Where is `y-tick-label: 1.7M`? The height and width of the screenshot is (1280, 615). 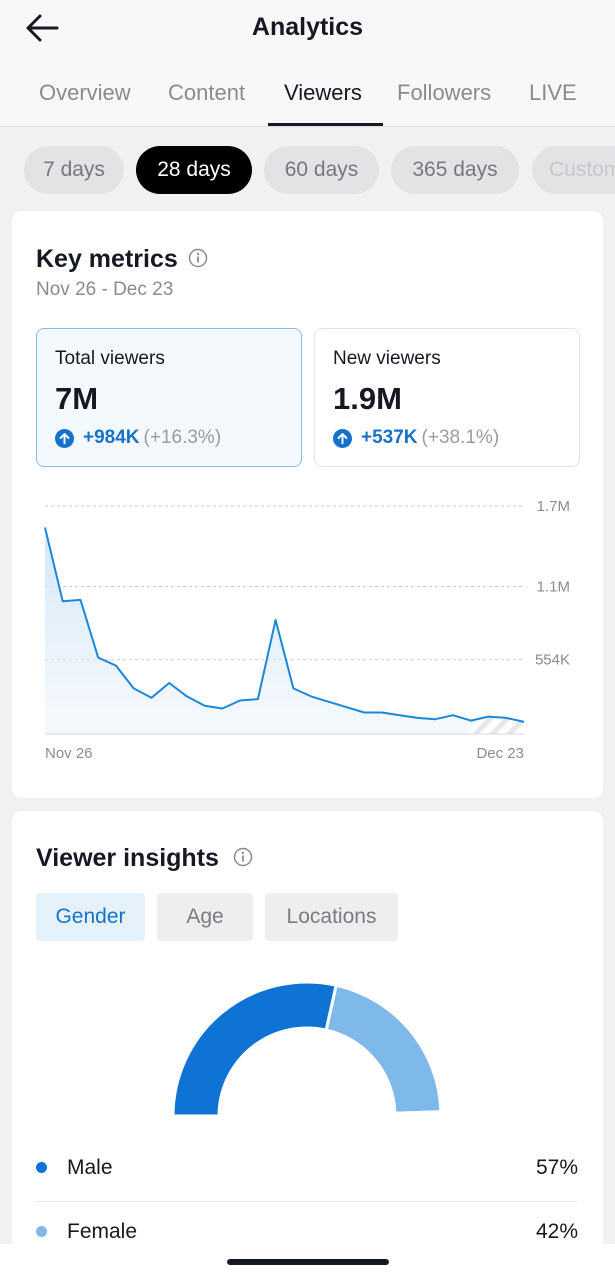 y-tick-label: 1.7M is located at coordinates (553, 506).